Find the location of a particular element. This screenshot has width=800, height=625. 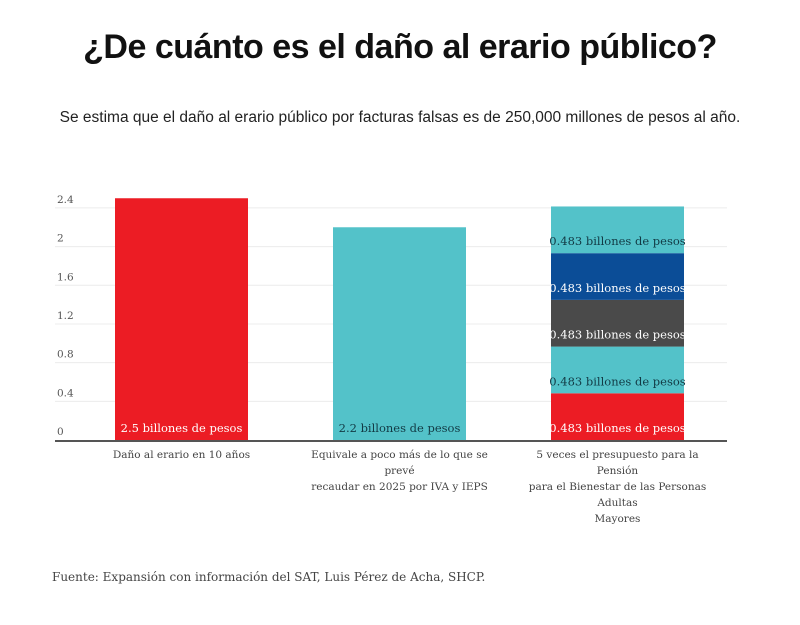

y-tick-label: 1.6 is located at coordinates (65, 277).